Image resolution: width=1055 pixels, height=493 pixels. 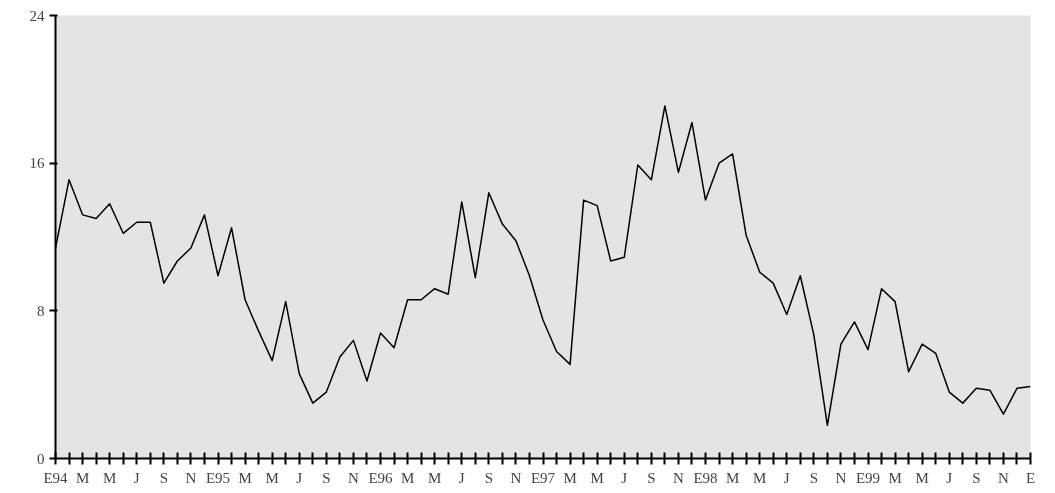 What do you see at coordinates (868, 477) in the screenshot?
I see `x-tick-label: E99` at bounding box center [868, 477].